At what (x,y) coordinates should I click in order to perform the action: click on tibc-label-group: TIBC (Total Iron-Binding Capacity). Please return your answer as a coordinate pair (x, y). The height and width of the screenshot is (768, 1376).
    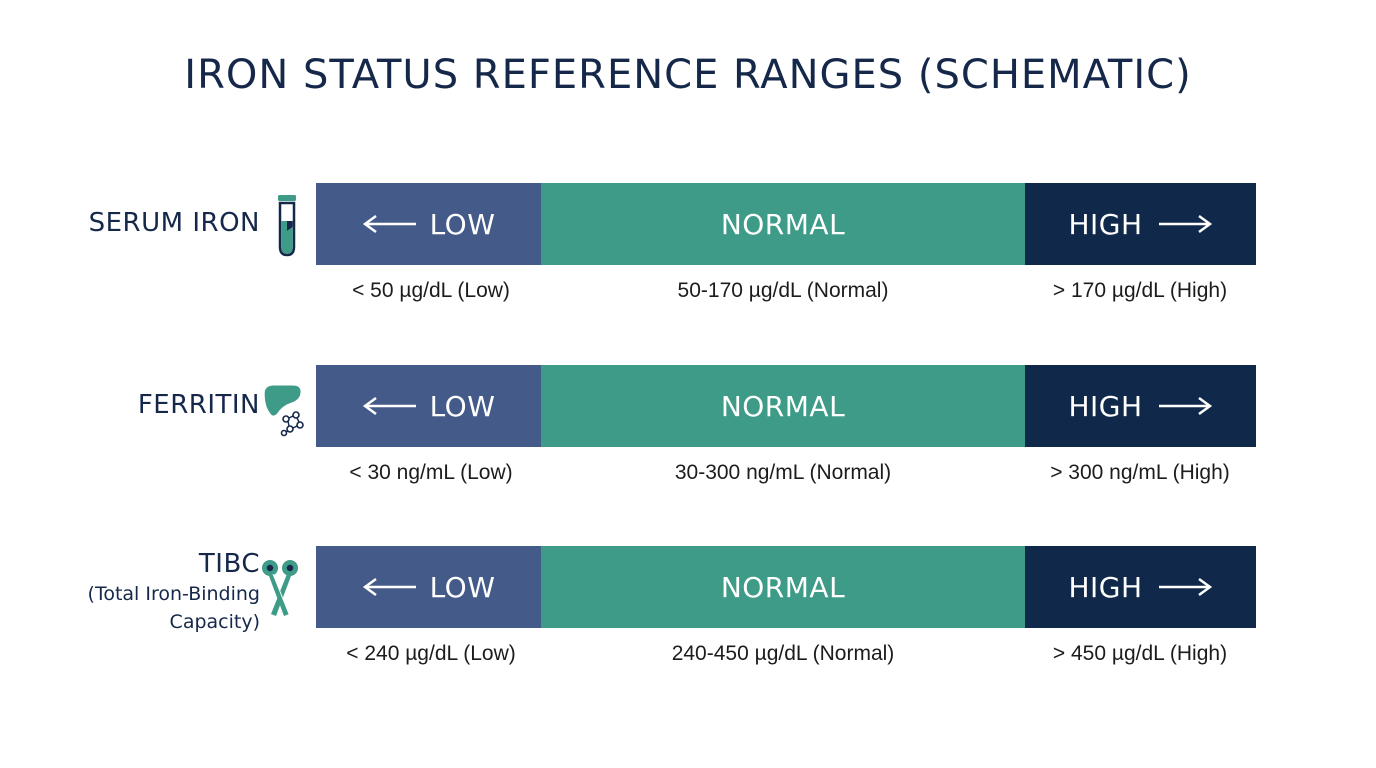
    Looking at the image, I should click on (173, 593).